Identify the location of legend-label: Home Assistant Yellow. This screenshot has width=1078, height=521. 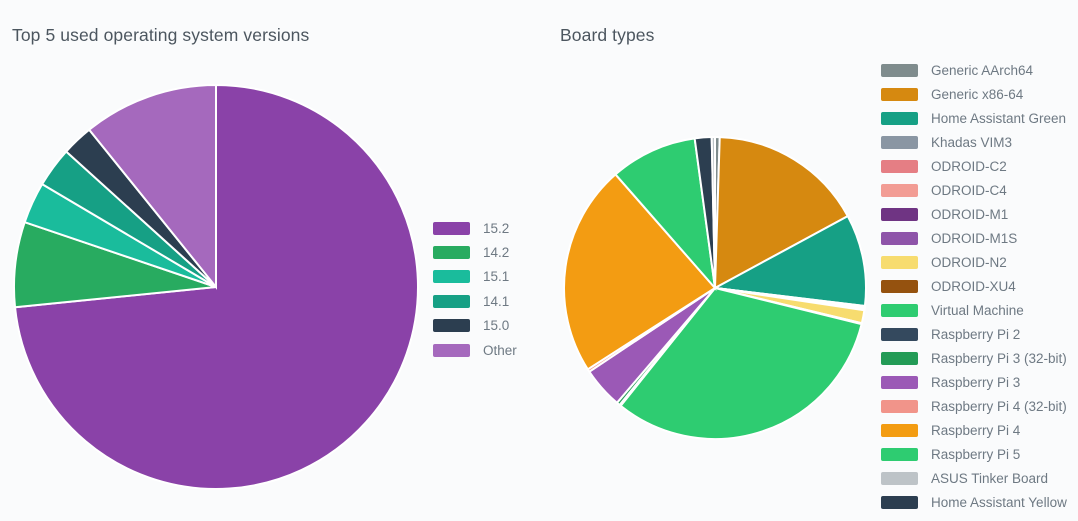
(999, 503).